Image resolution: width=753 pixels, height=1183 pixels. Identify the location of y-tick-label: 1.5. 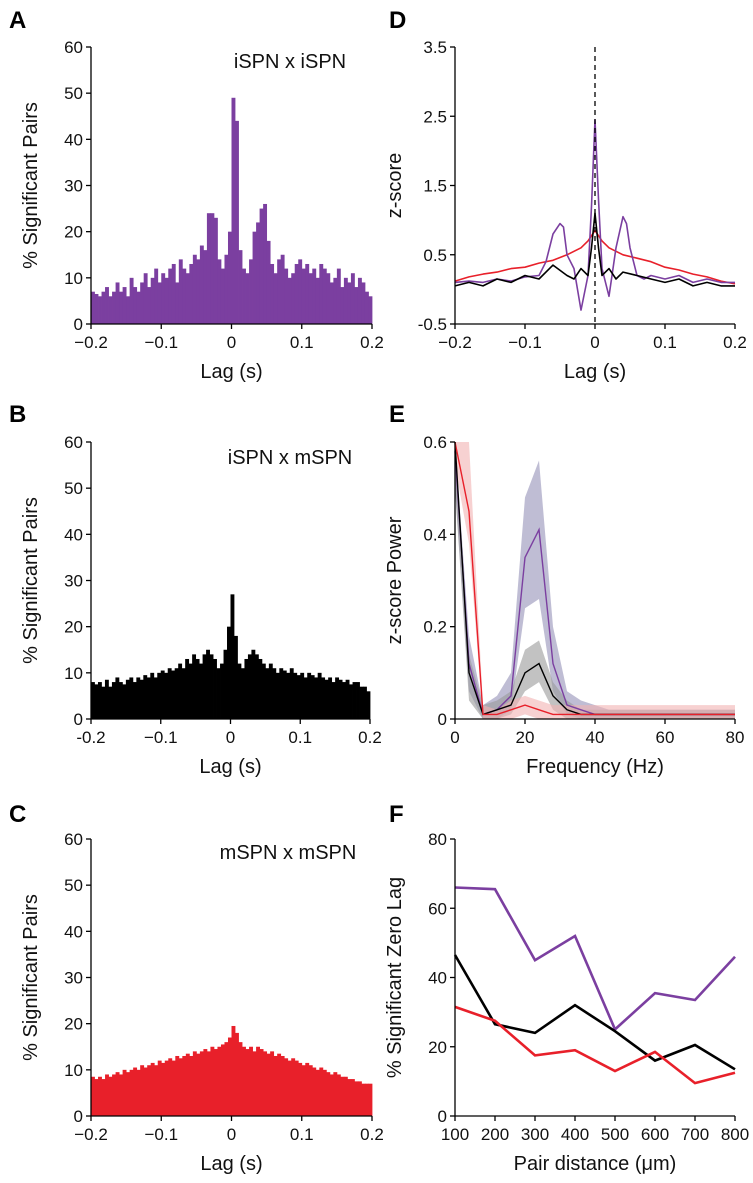
(435, 186).